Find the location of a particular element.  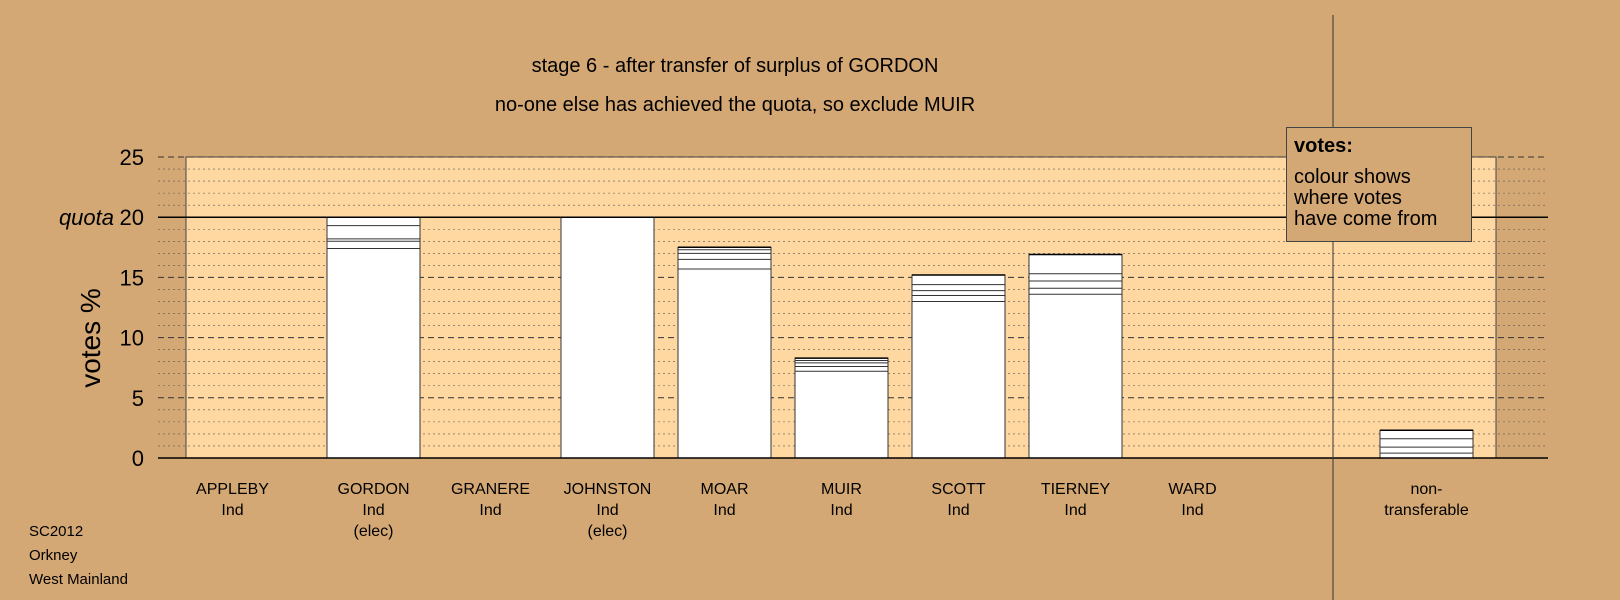

y-tick-label: 20 is located at coordinates (132, 217).